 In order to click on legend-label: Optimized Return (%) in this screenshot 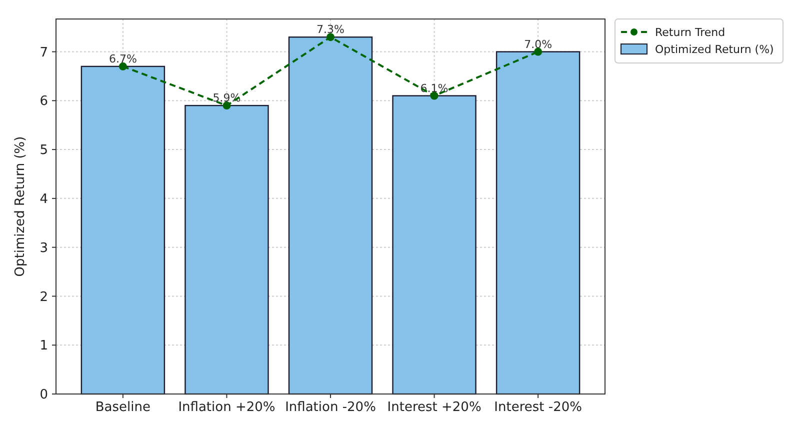, I will do `click(714, 49)`.